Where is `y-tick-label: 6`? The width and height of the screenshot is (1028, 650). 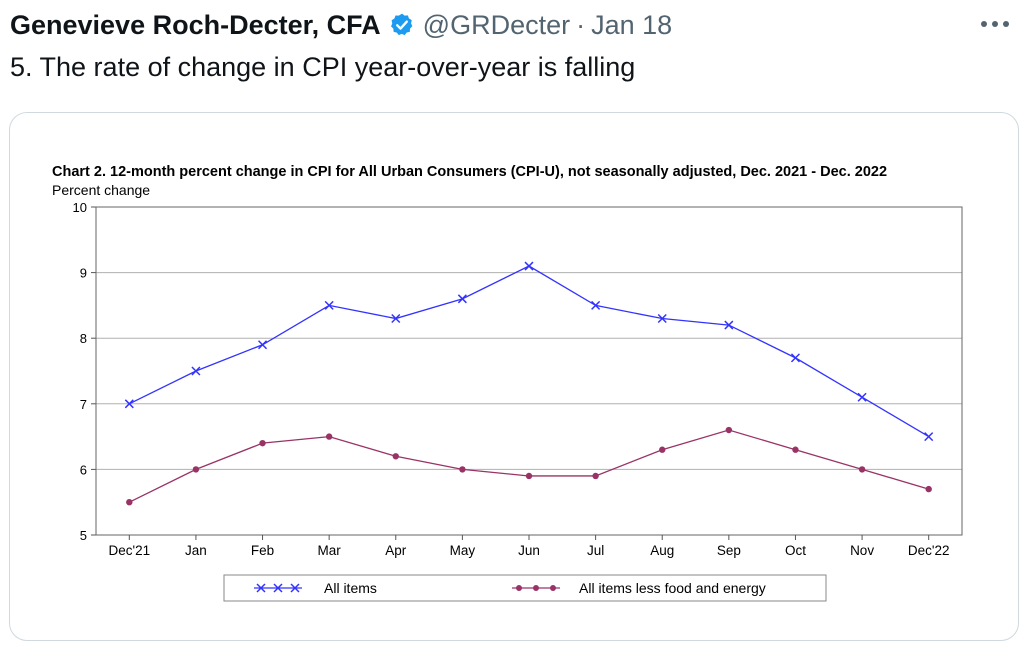
y-tick-label: 6 is located at coordinates (83, 469).